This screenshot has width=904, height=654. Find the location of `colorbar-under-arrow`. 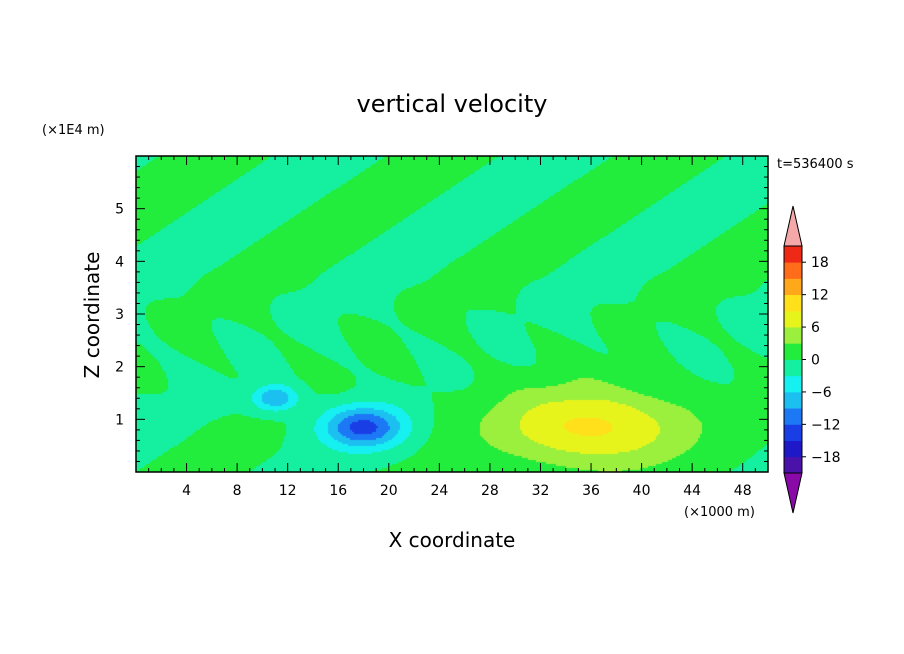

colorbar-under-arrow is located at coordinates (793, 493).